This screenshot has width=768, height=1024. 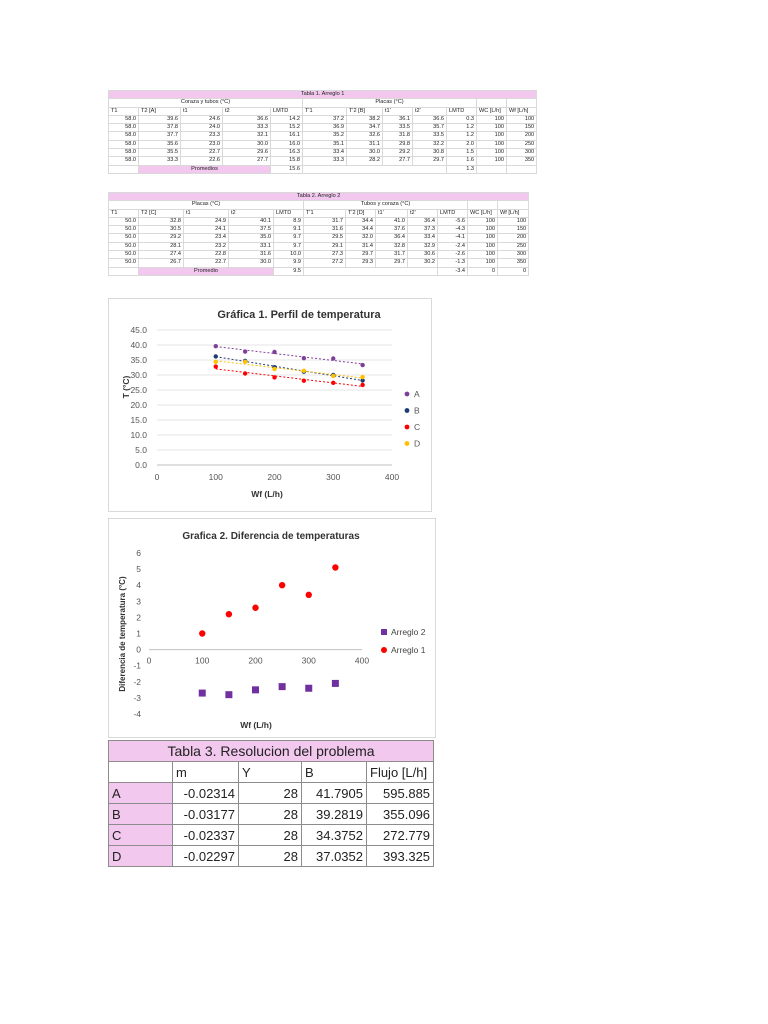 I want to click on point-a, so click(x=362, y=365).